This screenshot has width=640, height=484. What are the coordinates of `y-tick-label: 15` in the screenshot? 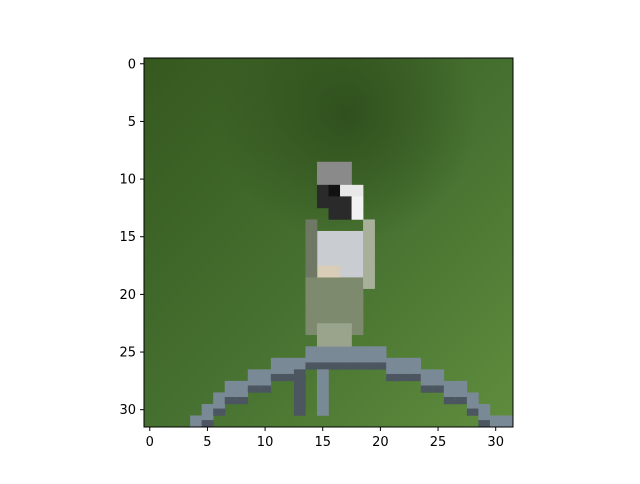 It's located at (127, 237).